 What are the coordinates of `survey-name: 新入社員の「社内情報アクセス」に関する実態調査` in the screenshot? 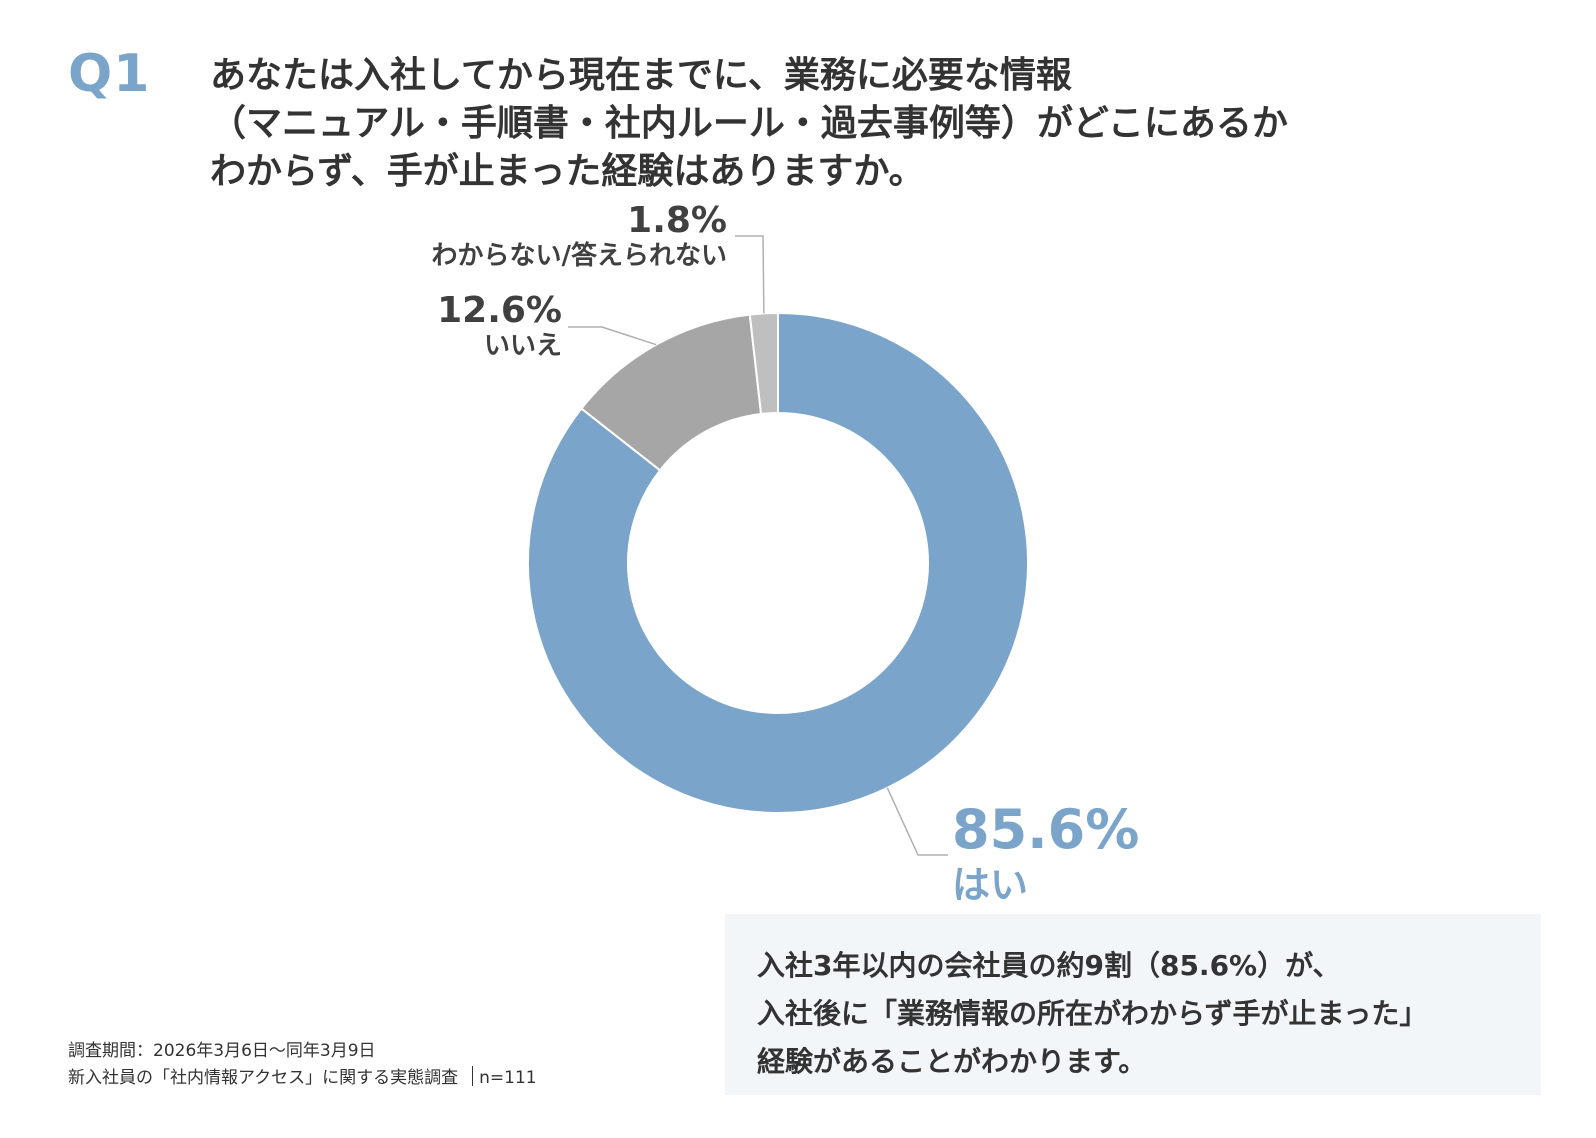 It's located at (263, 1078).